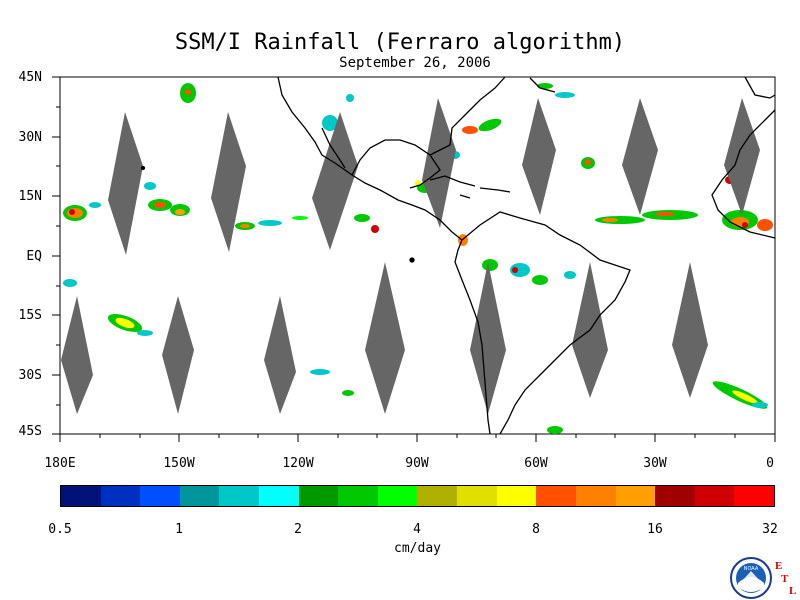 Image resolution: width=800 pixels, height=600 pixels. Describe the element at coordinates (751, 578) in the screenshot. I see `noaa-logo-icon: NOAA` at that location.